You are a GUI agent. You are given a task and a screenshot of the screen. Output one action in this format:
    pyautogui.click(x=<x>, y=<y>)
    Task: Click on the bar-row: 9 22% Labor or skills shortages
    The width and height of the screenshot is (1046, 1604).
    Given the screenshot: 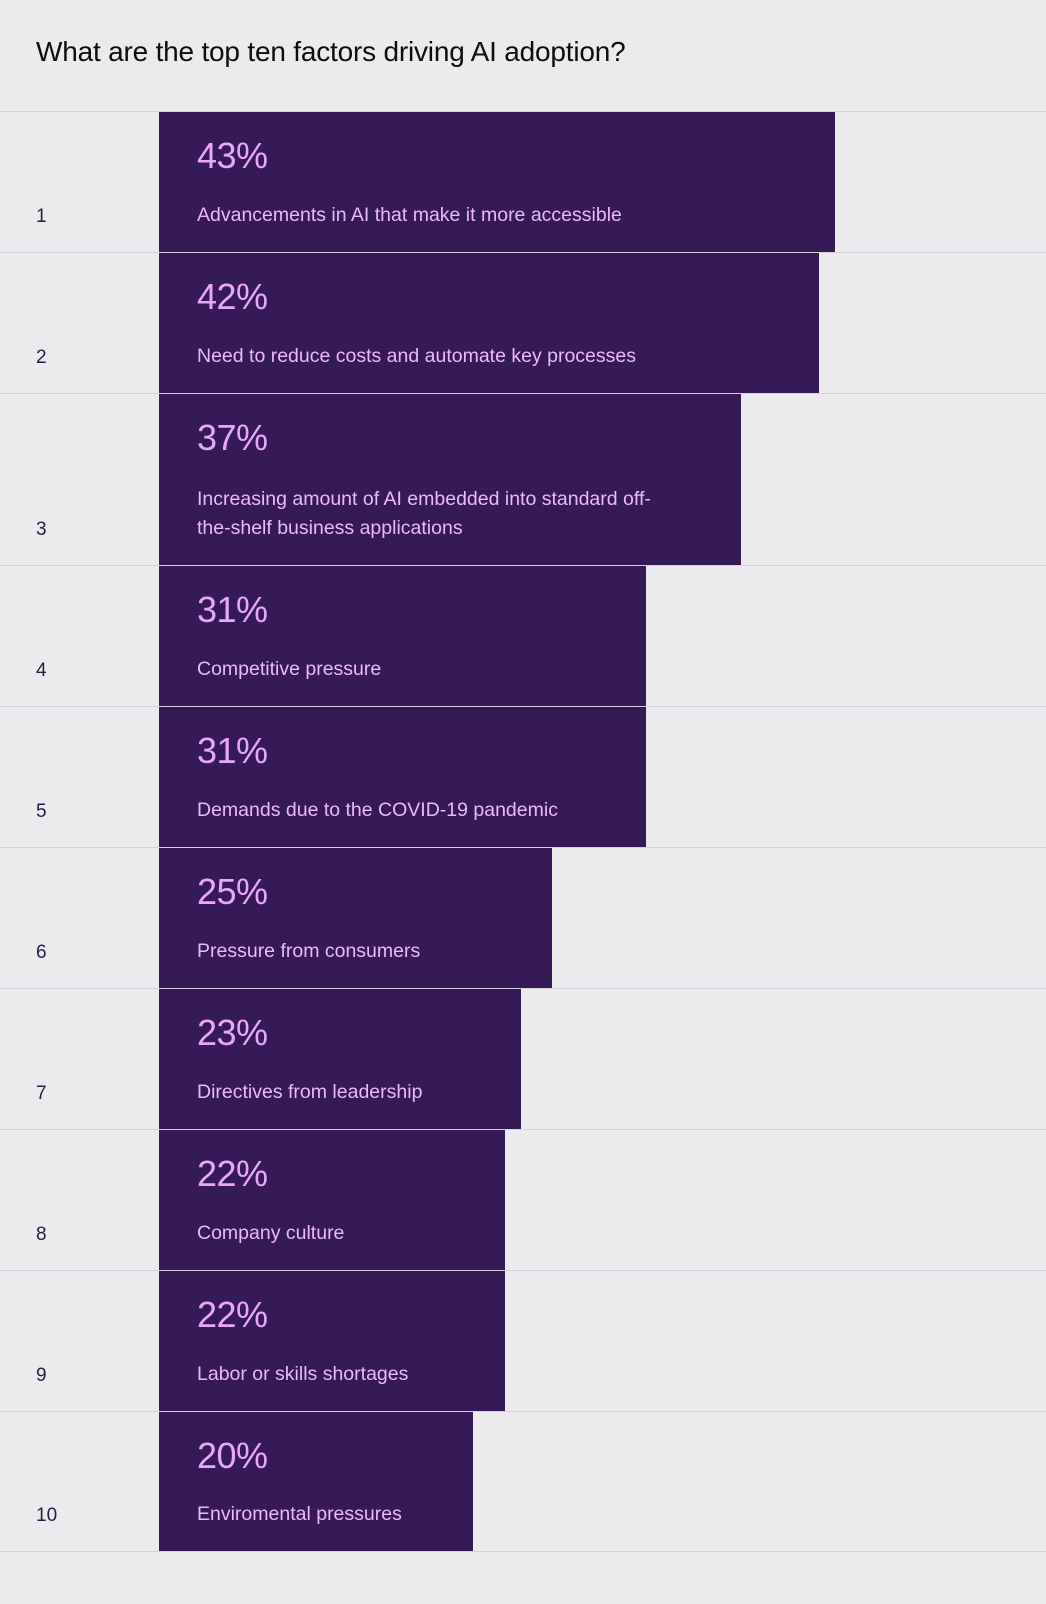 What is the action you would take?
    pyautogui.click(x=523, y=1340)
    